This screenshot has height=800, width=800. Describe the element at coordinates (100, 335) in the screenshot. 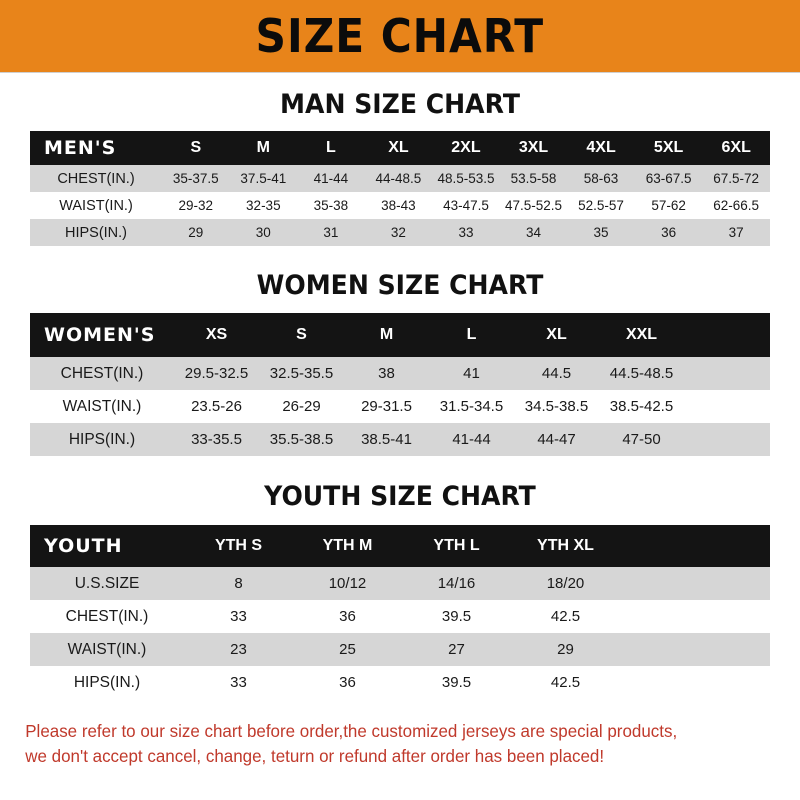

I see `women-corner-label: WOMEN'S` at that location.